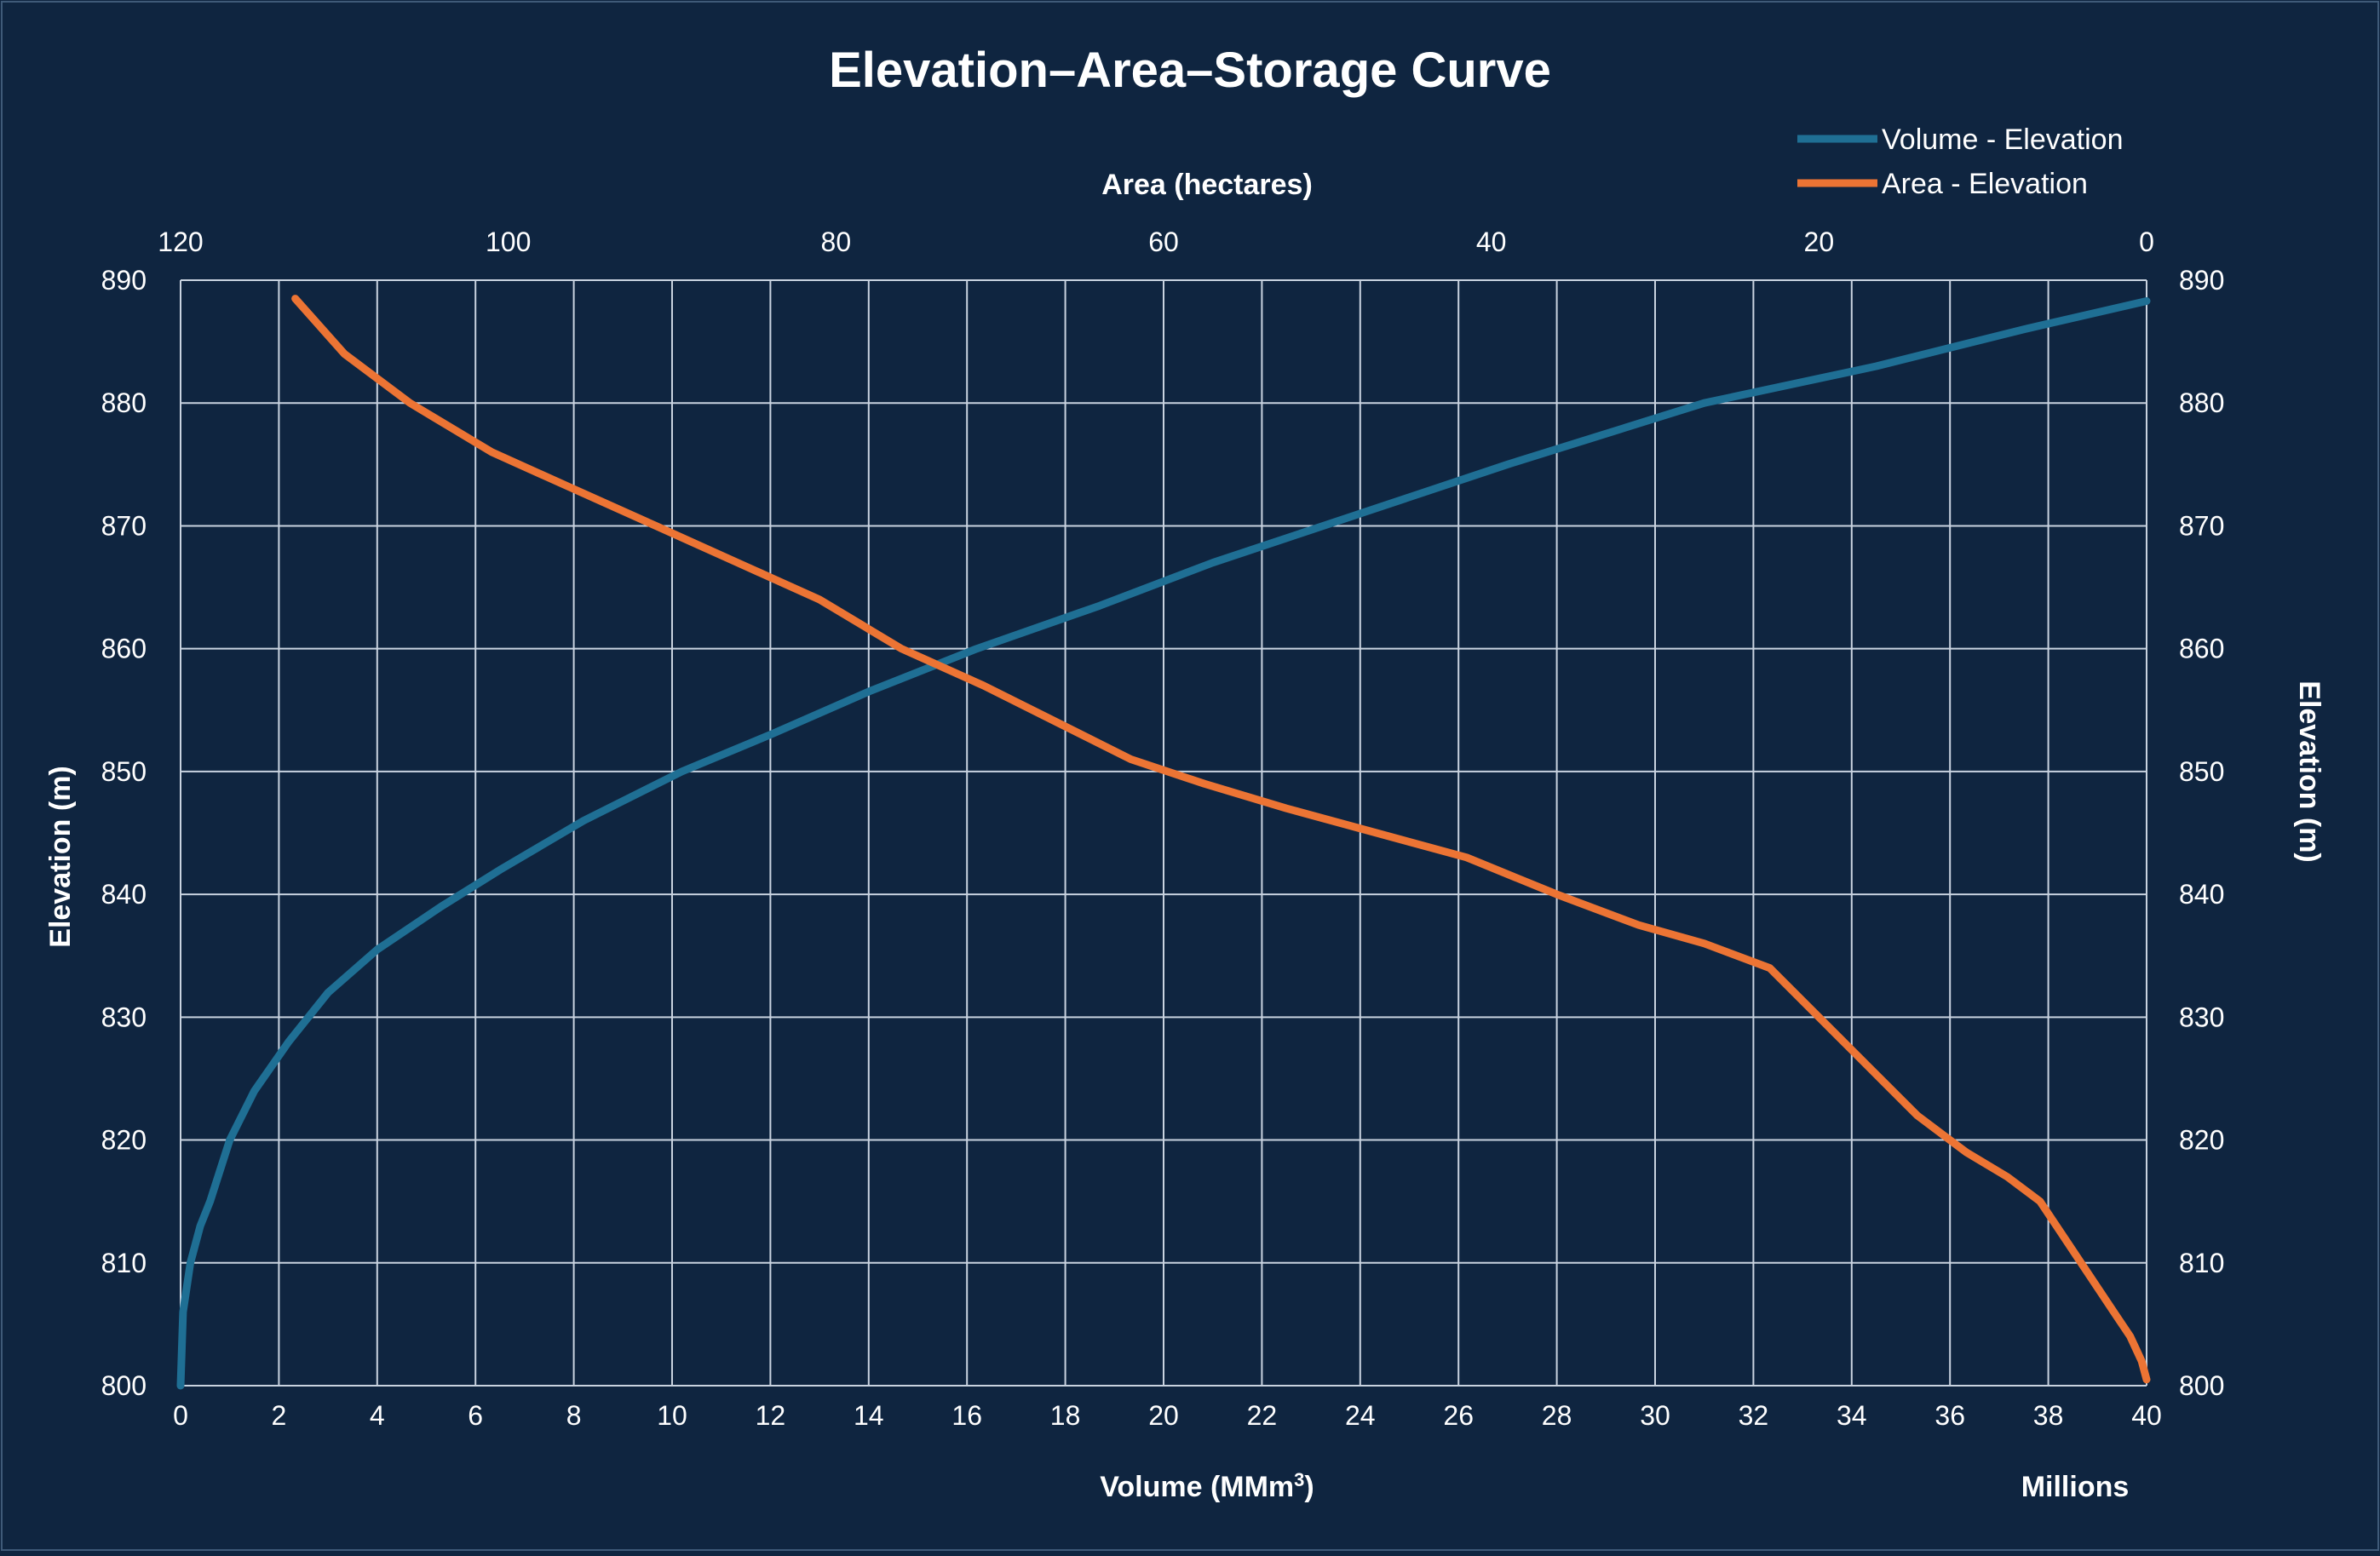 The width and height of the screenshot is (2380, 1556). Describe the element at coordinates (1557, 1415) in the screenshot. I see `x-tick-label: 28` at that location.